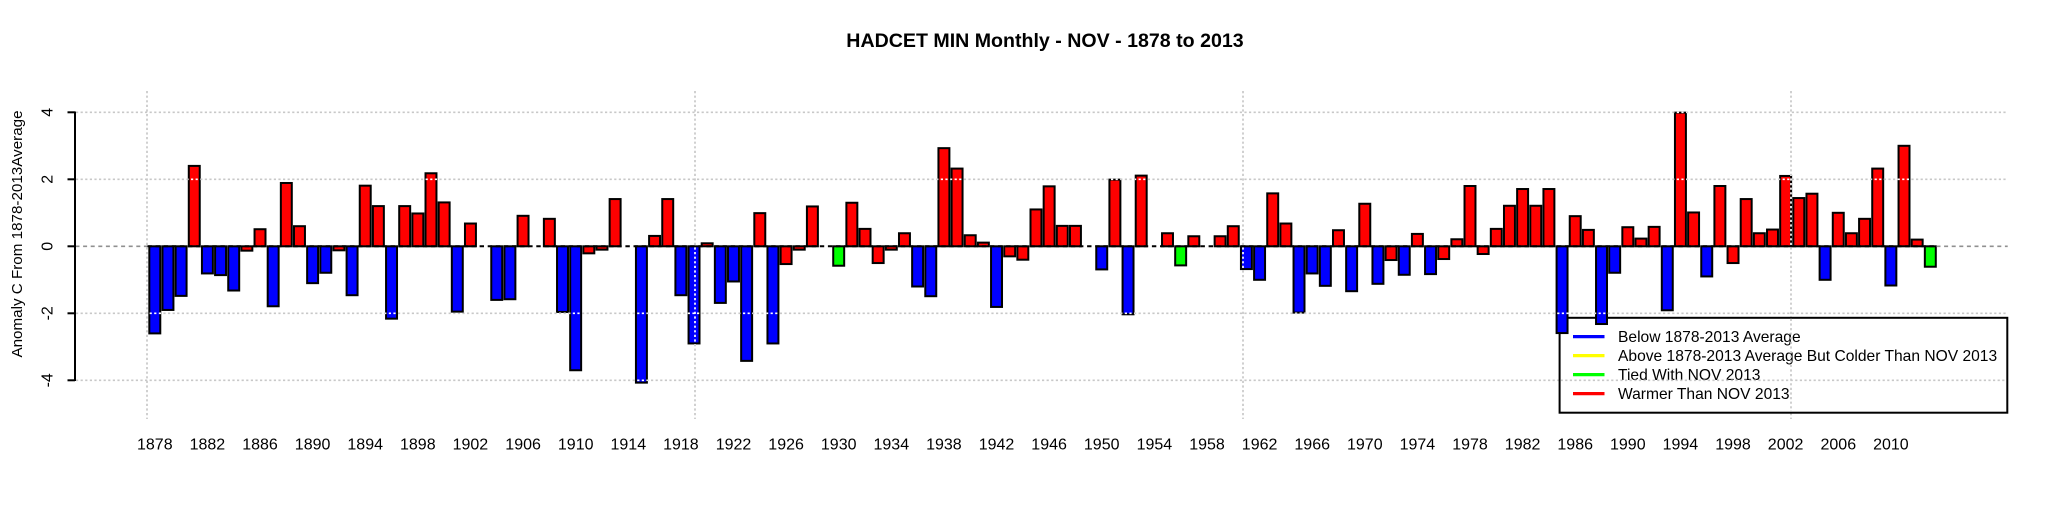 This screenshot has width=2048, height=516. I want to click on svg-text: 1934, so click(892, 445).